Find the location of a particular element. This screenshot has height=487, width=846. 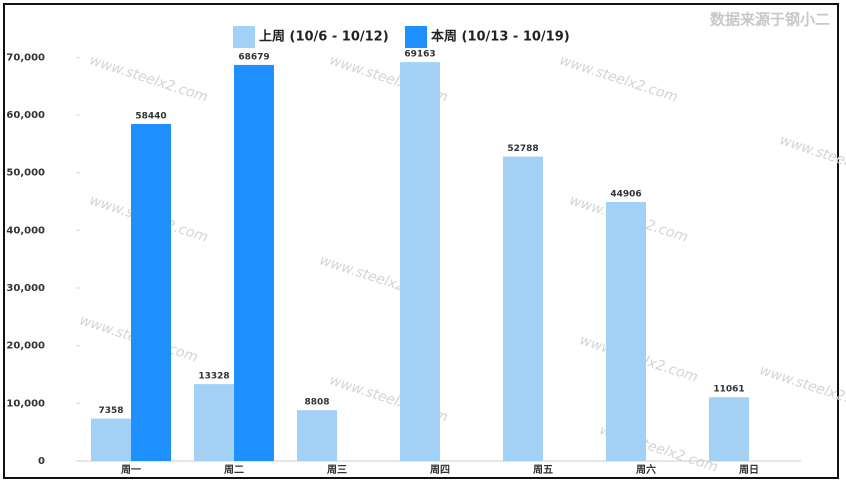

source-watermark: 数据来源于钢小二 is located at coordinates (770, 20).